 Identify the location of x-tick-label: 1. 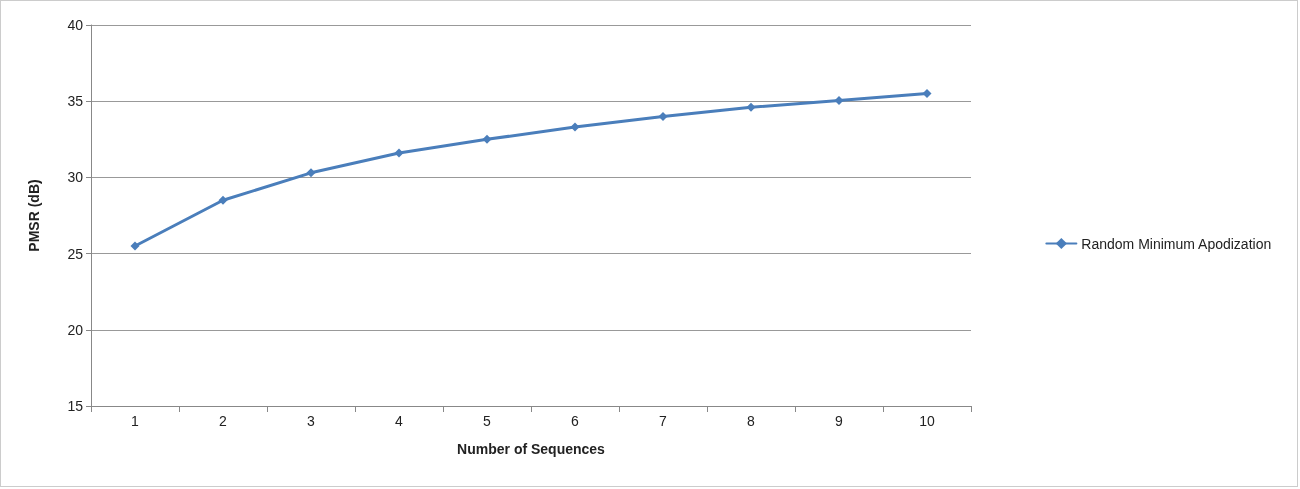
(135, 421).